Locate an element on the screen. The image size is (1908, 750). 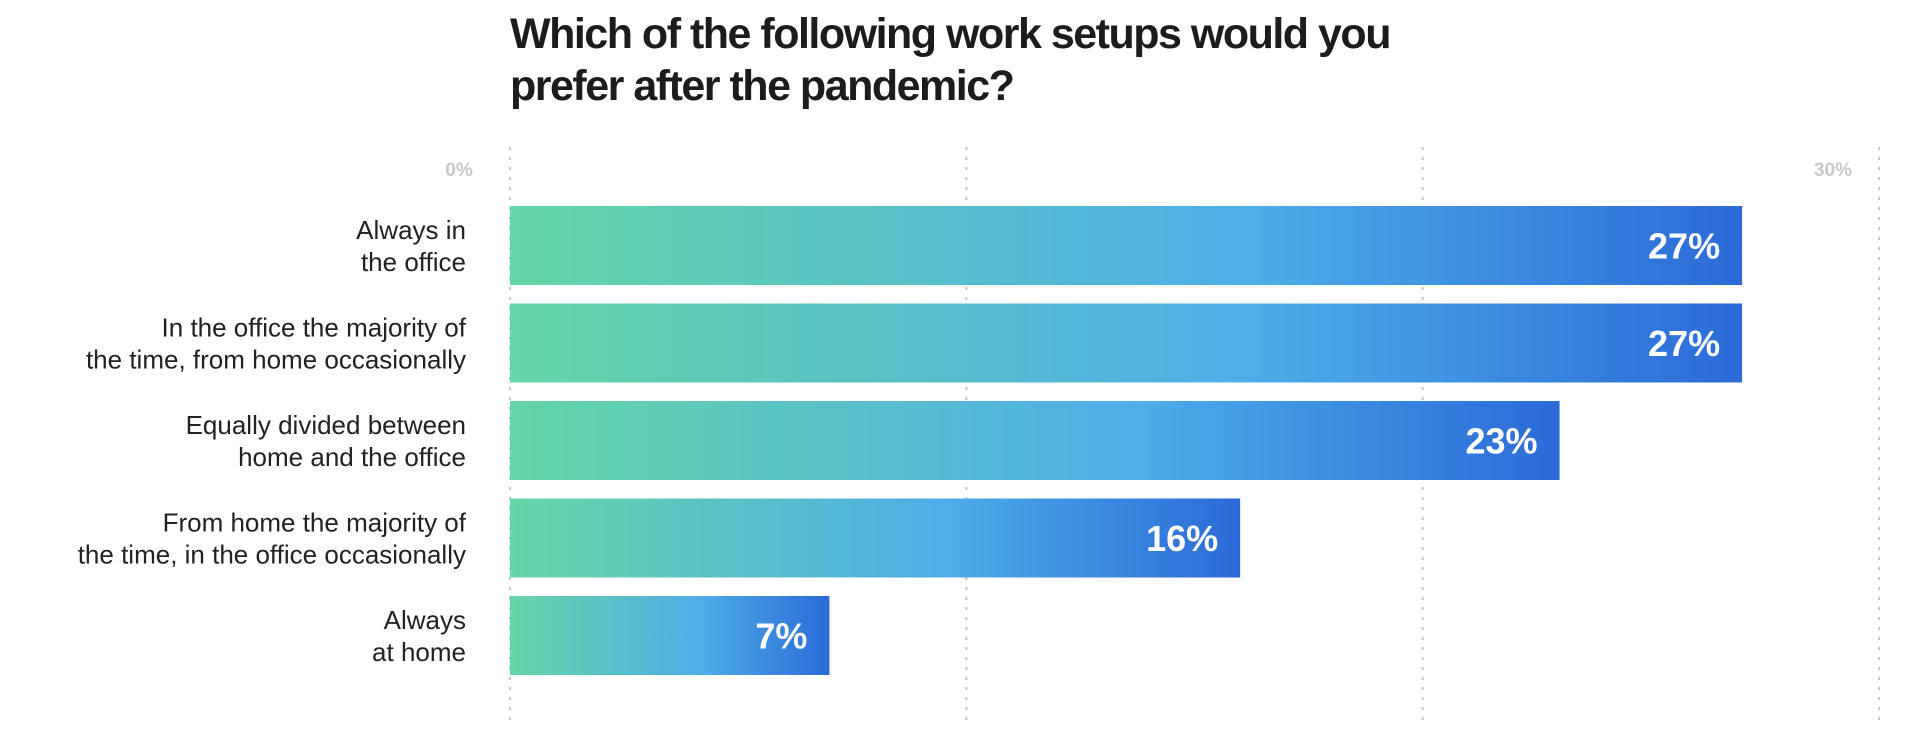
category-label-0: Always in the office is located at coordinates (411, 246).